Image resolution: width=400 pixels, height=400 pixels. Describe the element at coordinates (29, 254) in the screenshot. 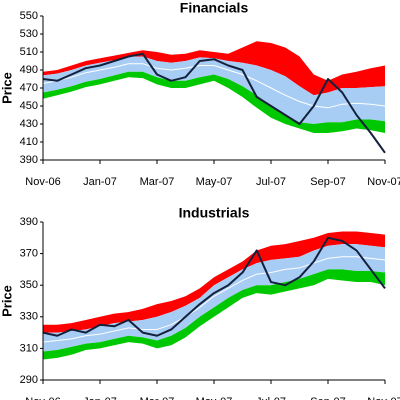

I see `y-tick-label: 370` at that location.